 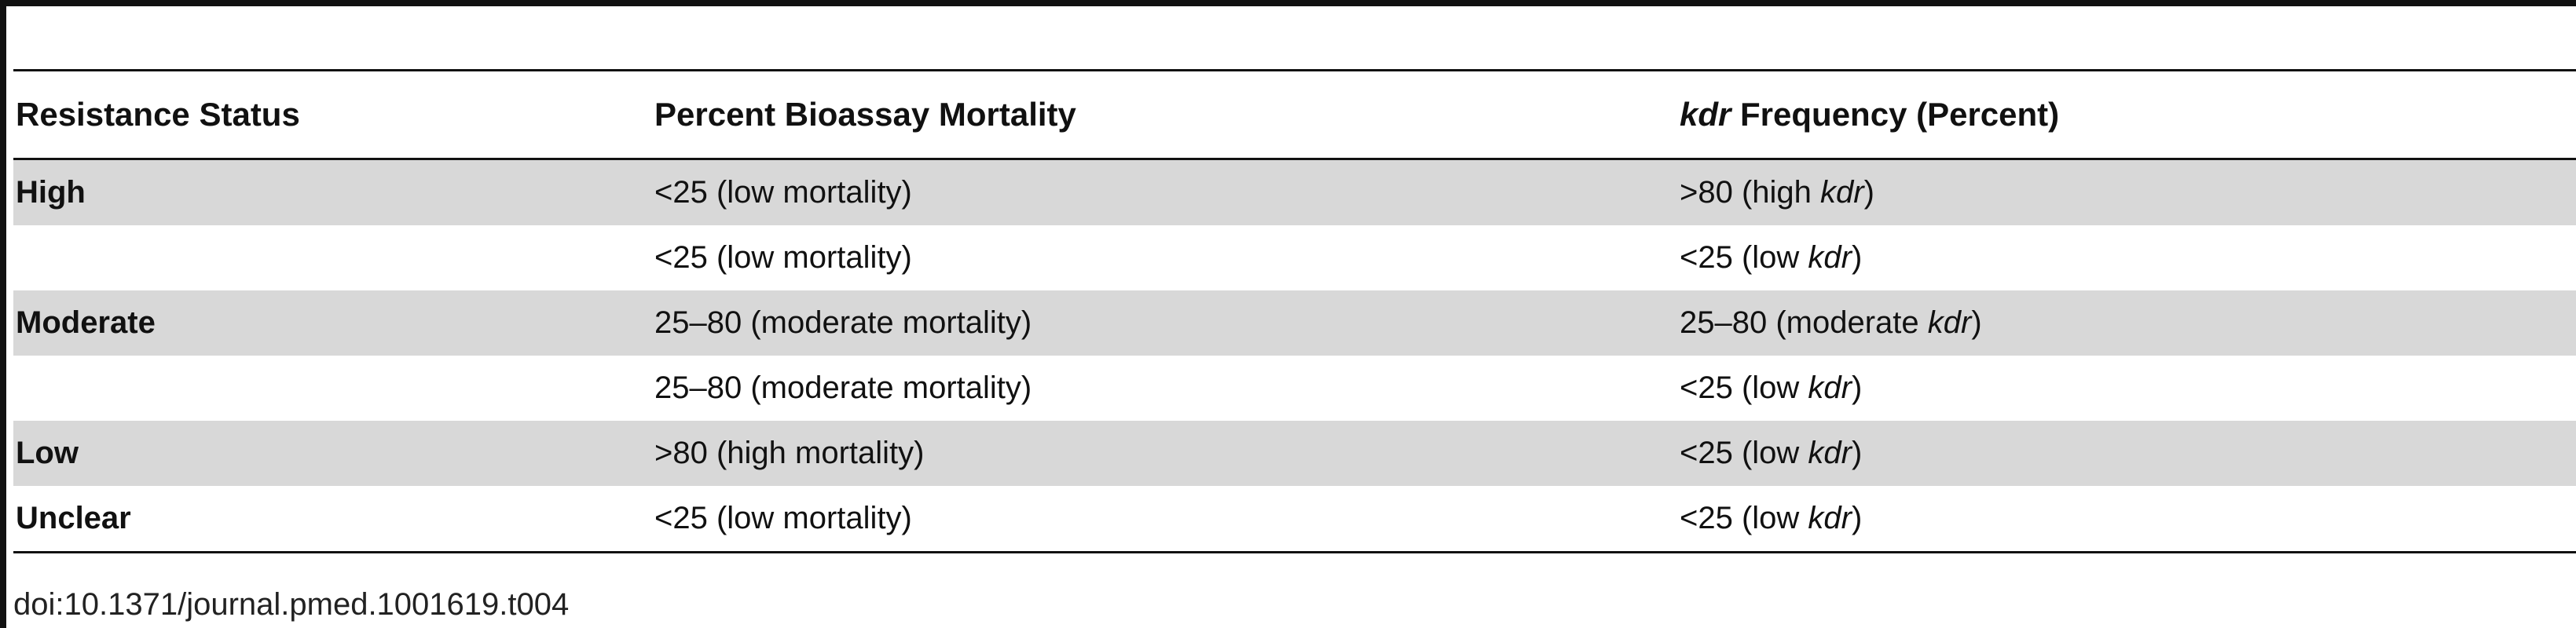 What do you see at coordinates (73, 518) in the screenshot?
I see `row-status: Unclear` at bounding box center [73, 518].